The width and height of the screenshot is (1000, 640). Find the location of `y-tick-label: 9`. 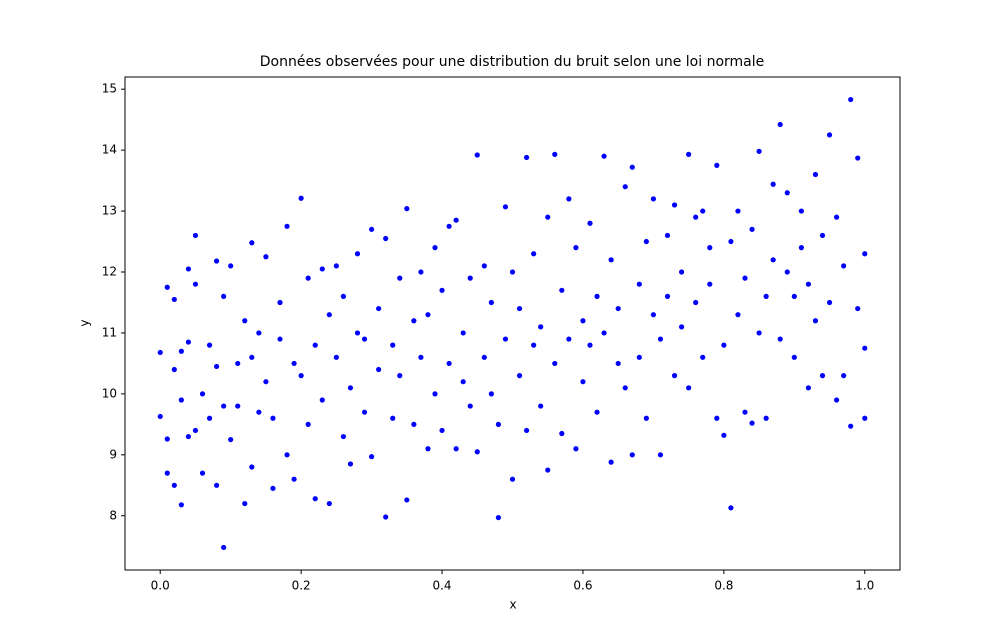

y-tick-label: 9 is located at coordinates (113, 454).